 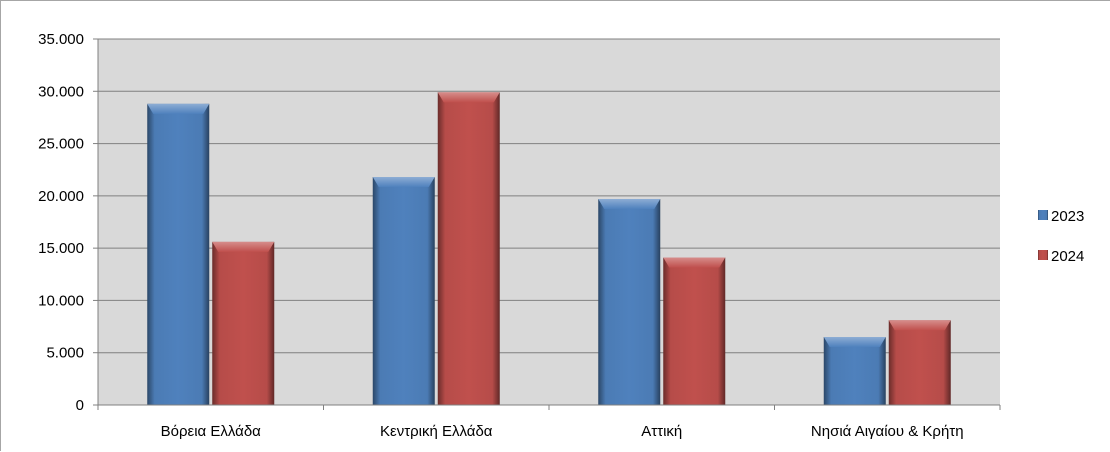 I want to click on bar-2024-κεντρική-ελλάδα, so click(x=468, y=249).